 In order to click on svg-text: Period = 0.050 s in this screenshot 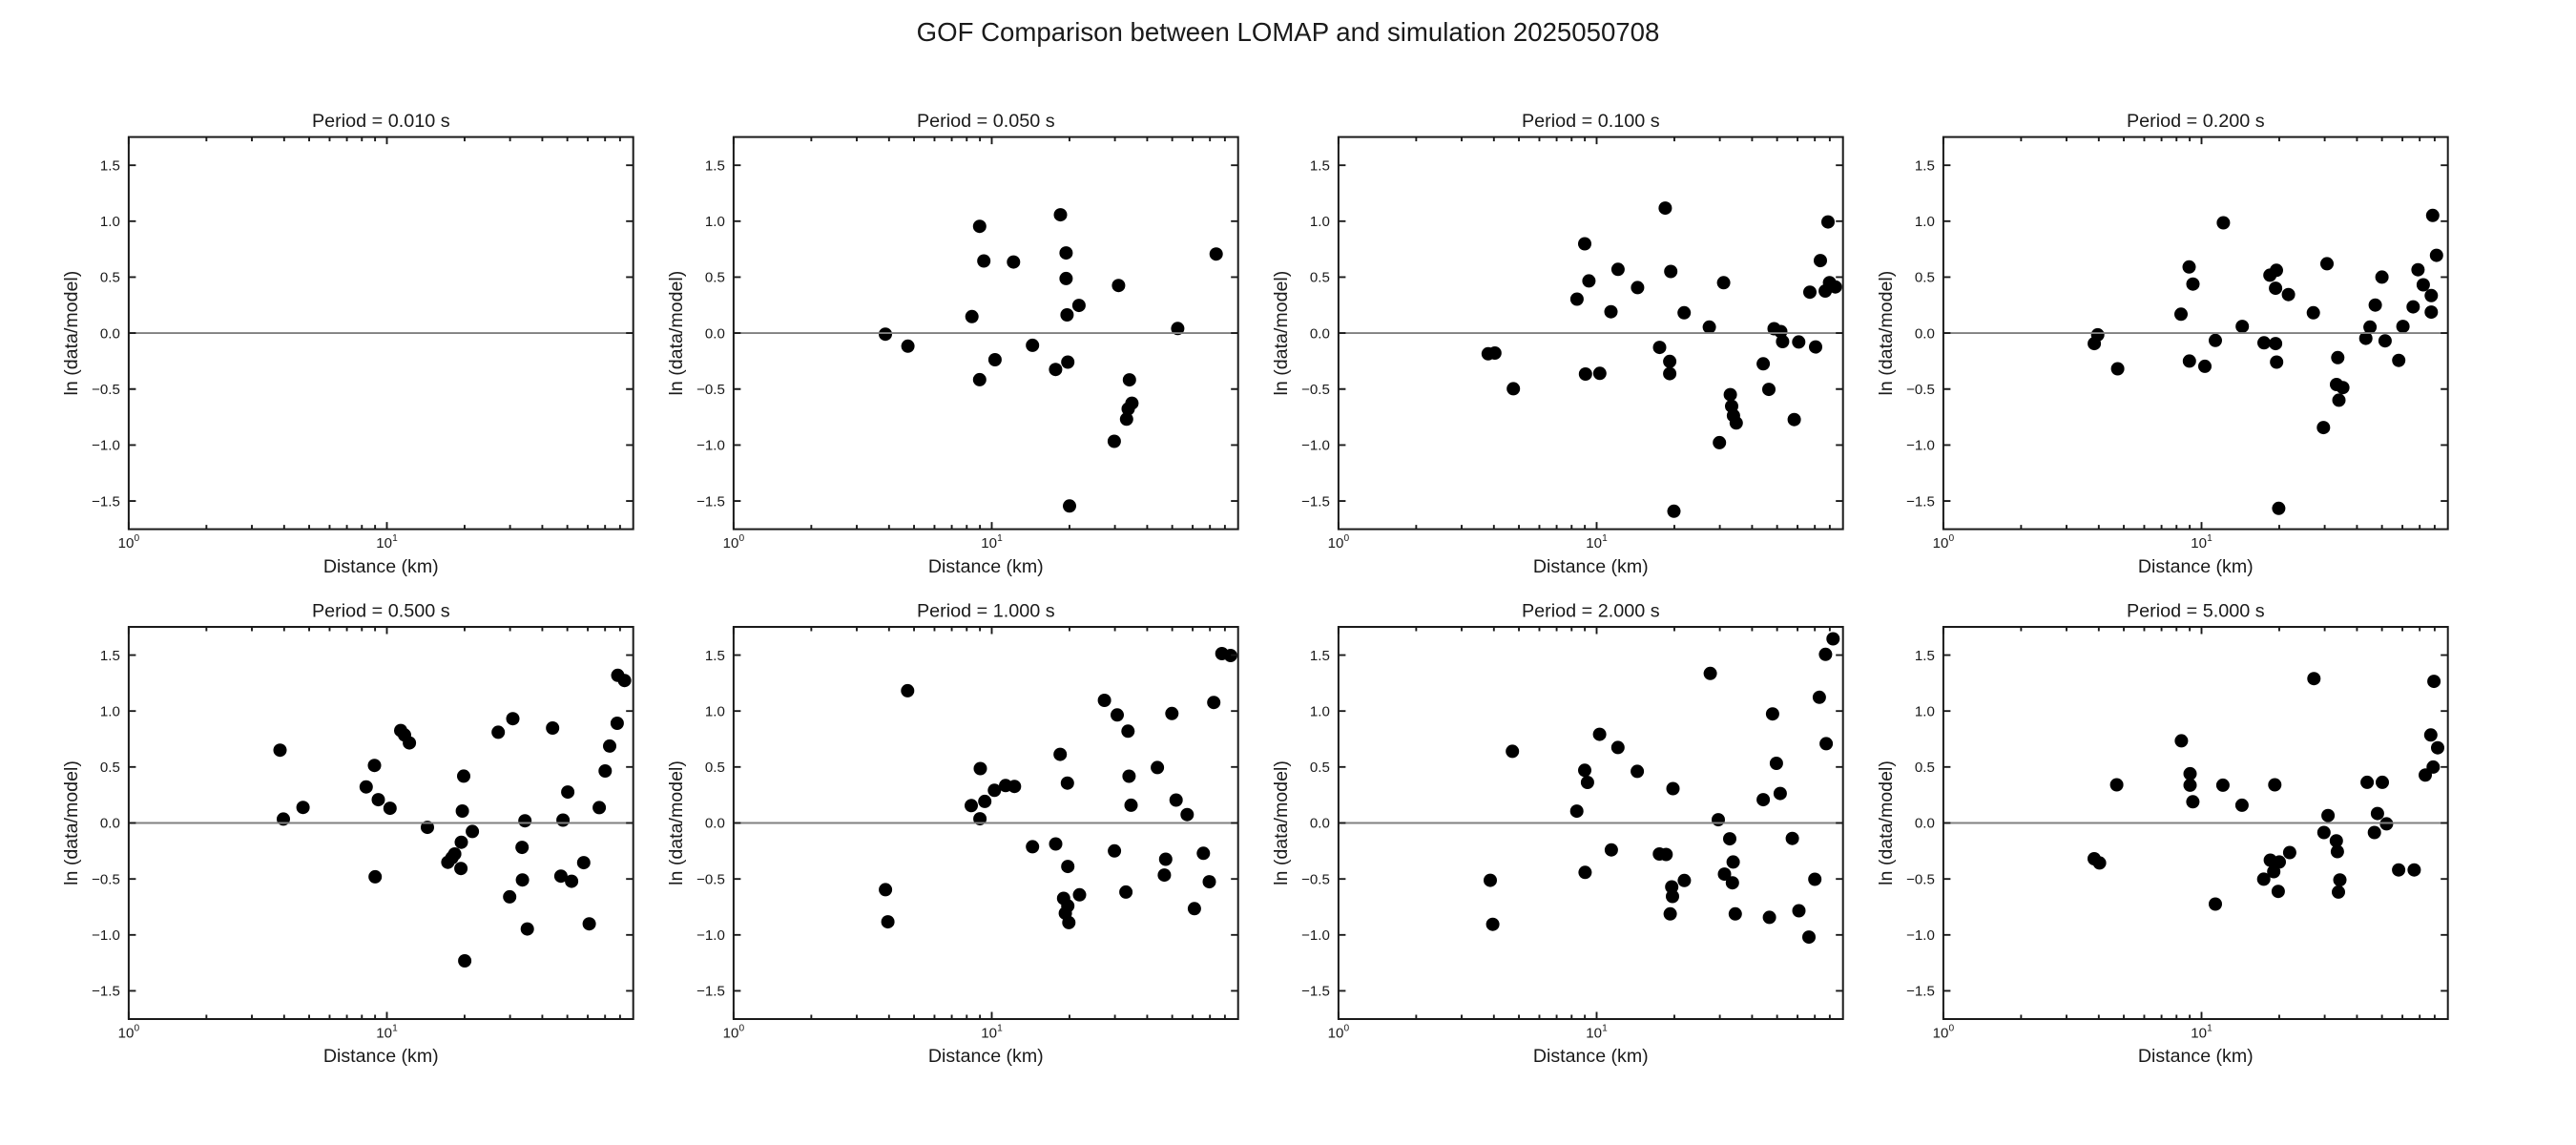, I will do `click(986, 122)`.